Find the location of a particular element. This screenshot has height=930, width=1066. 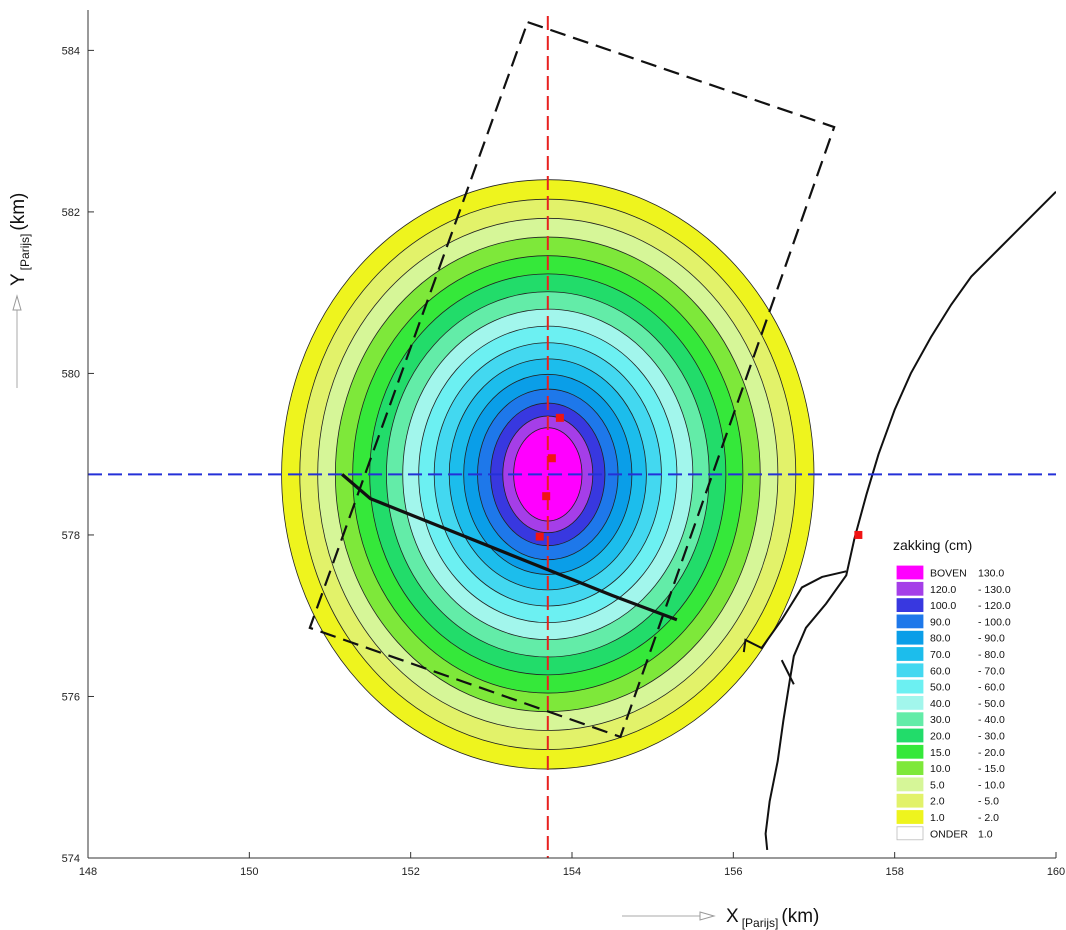

x-tick-label: 154 is located at coordinates (572, 872).